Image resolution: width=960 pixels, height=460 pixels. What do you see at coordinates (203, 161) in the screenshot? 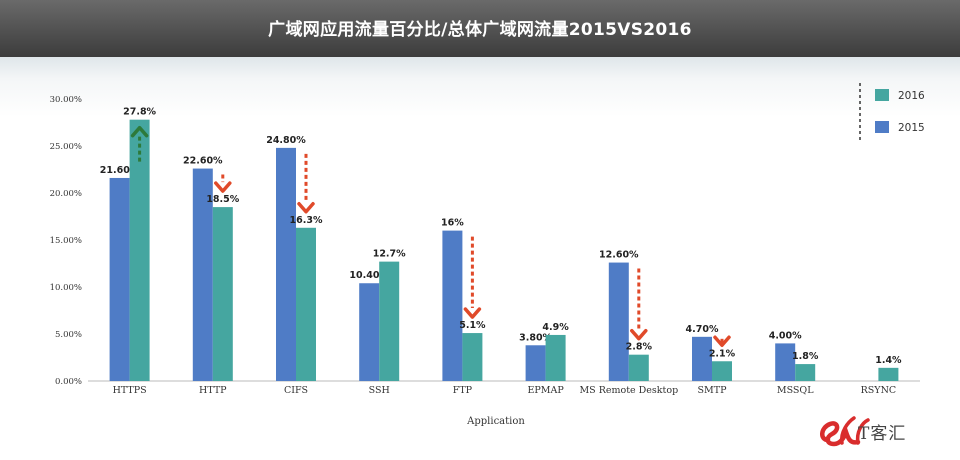
I see `data-label: 22.60%` at bounding box center [203, 161].